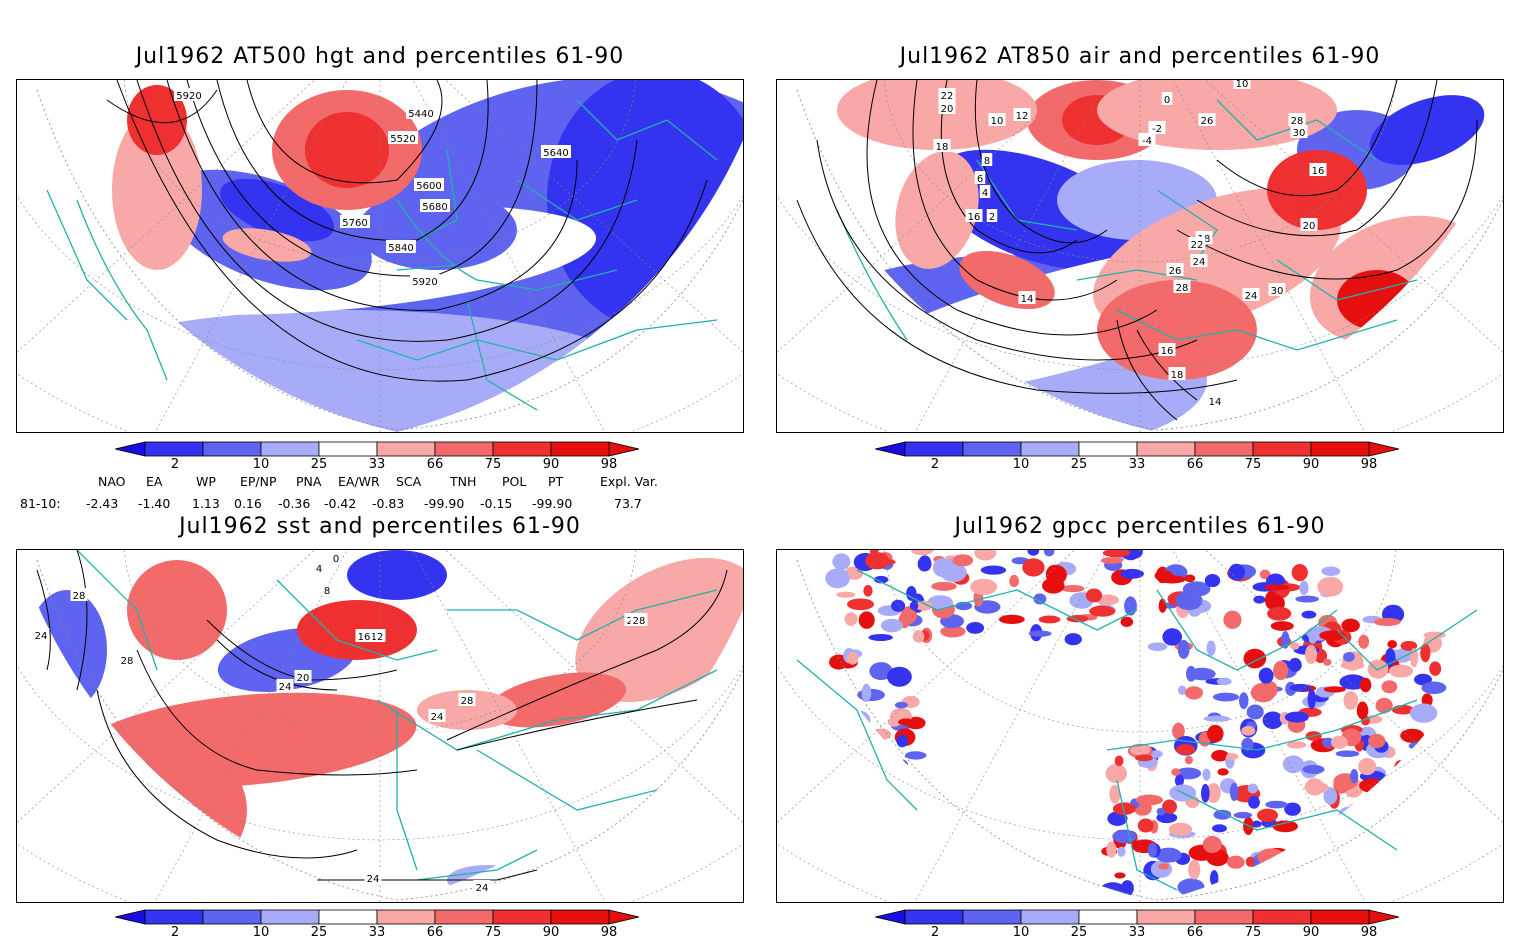 The width and height of the screenshot is (1520, 940). Describe the element at coordinates (1157, 129) in the screenshot. I see `contour-label: -2` at that location.